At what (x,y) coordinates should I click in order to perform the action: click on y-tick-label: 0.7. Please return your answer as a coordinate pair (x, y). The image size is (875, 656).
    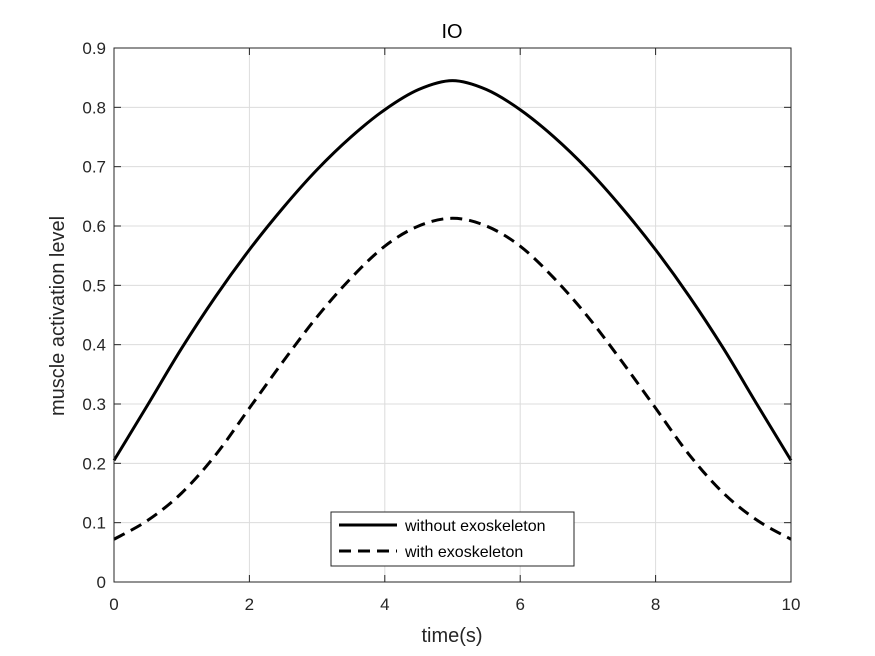
    Looking at the image, I should click on (94, 167).